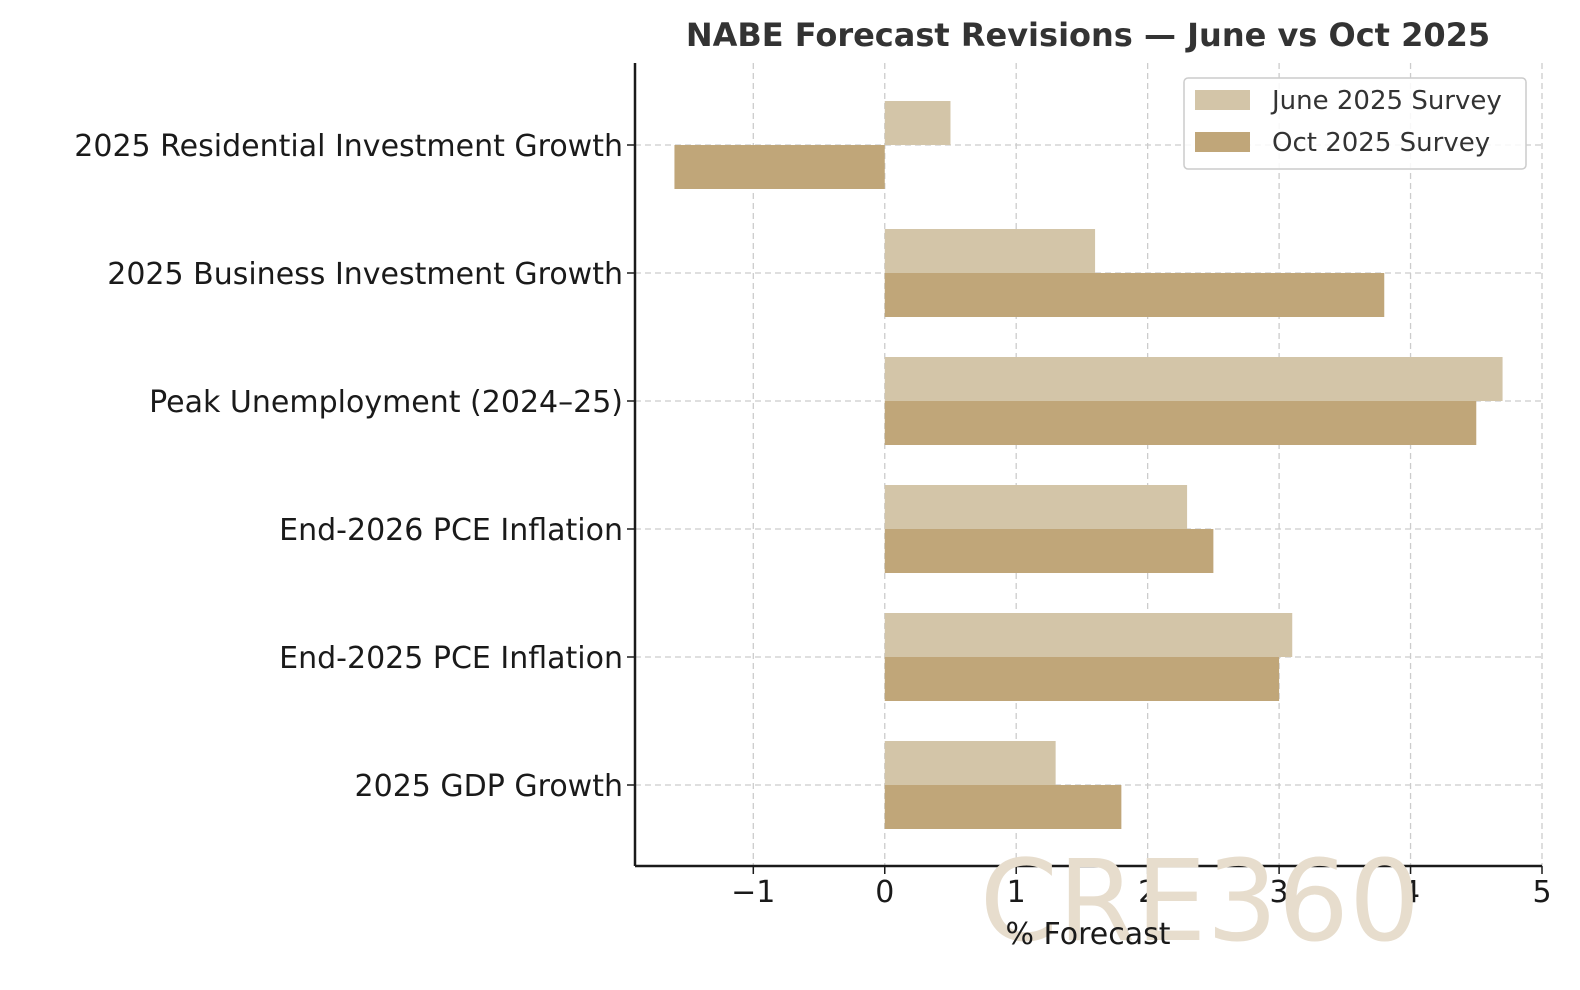  Describe the element at coordinates (1279, 892) in the screenshot. I see `x-tick-label: 3` at that location.